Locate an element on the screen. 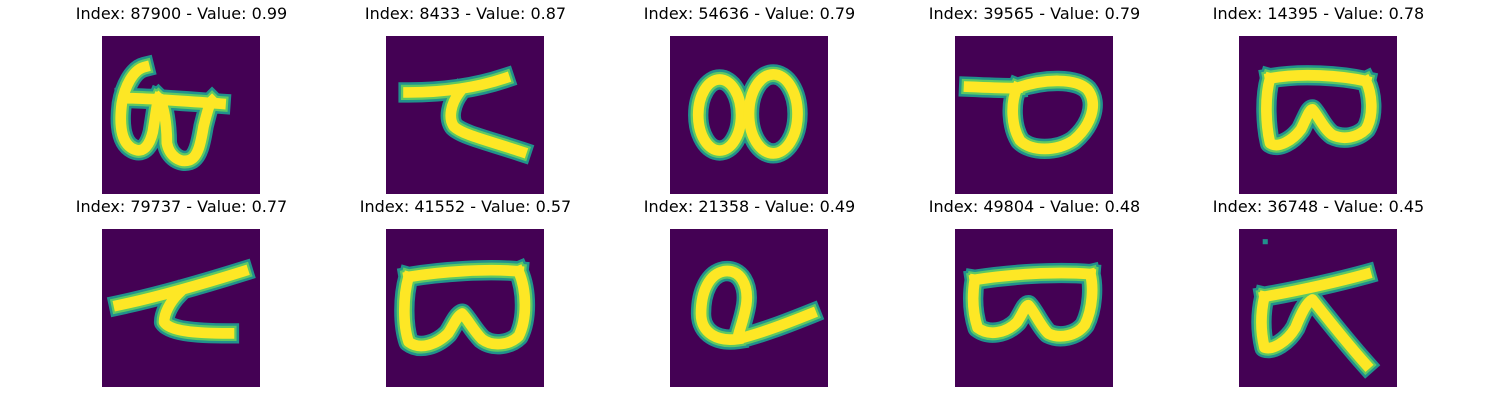 The height and width of the screenshot is (400, 1500). panel-title: Index: 21358 - Value: 0.49 is located at coordinates (749, 206).